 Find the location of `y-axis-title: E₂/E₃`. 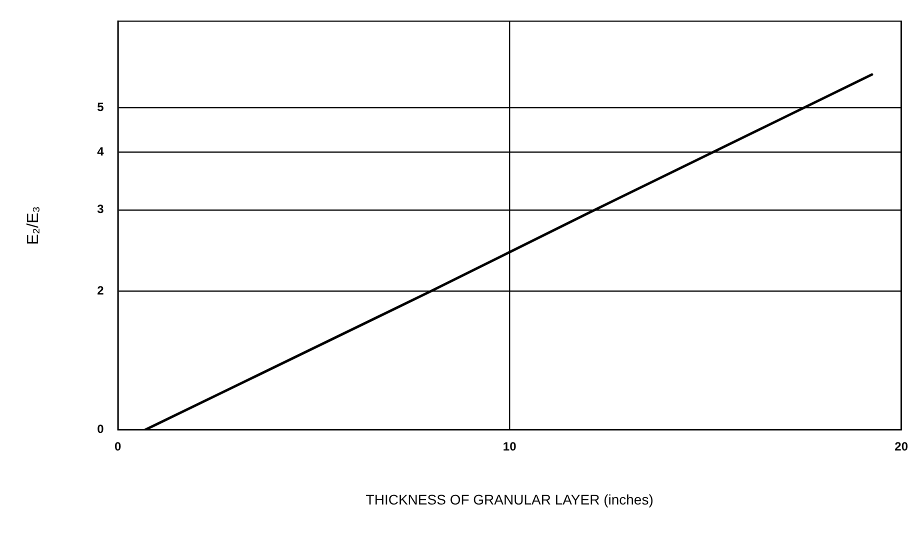

y-axis-title: E₂/E₃ is located at coordinates (33, 225).